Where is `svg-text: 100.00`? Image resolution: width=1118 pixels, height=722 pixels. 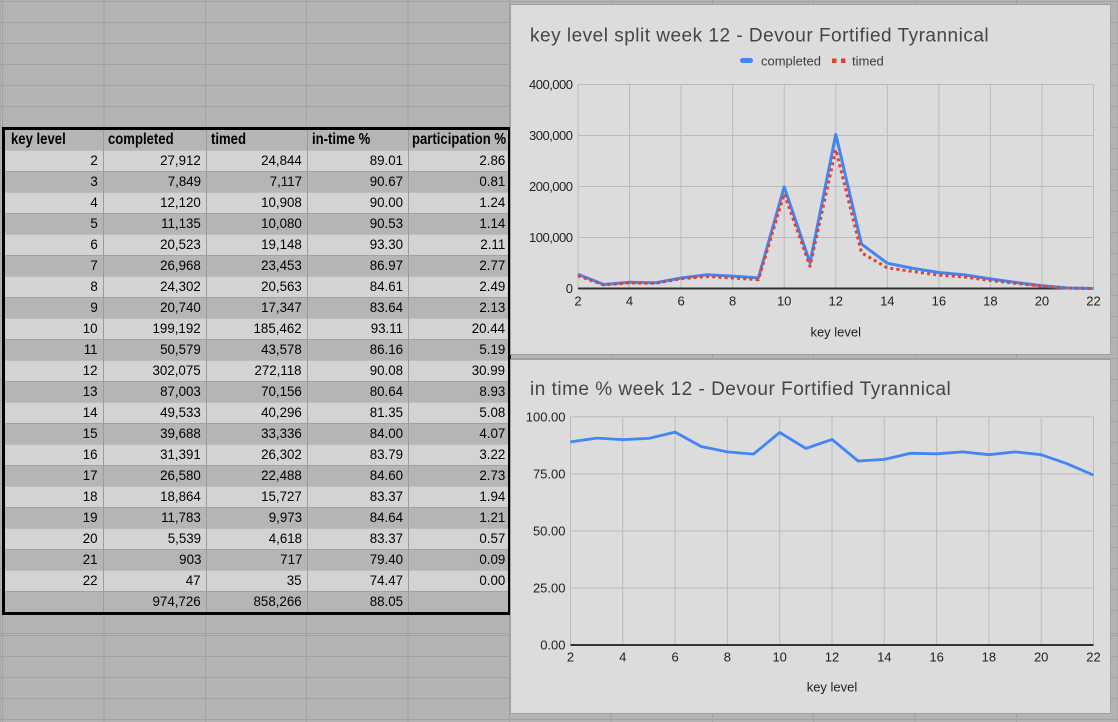 svg-text: 100.00 is located at coordinates (546, 416).